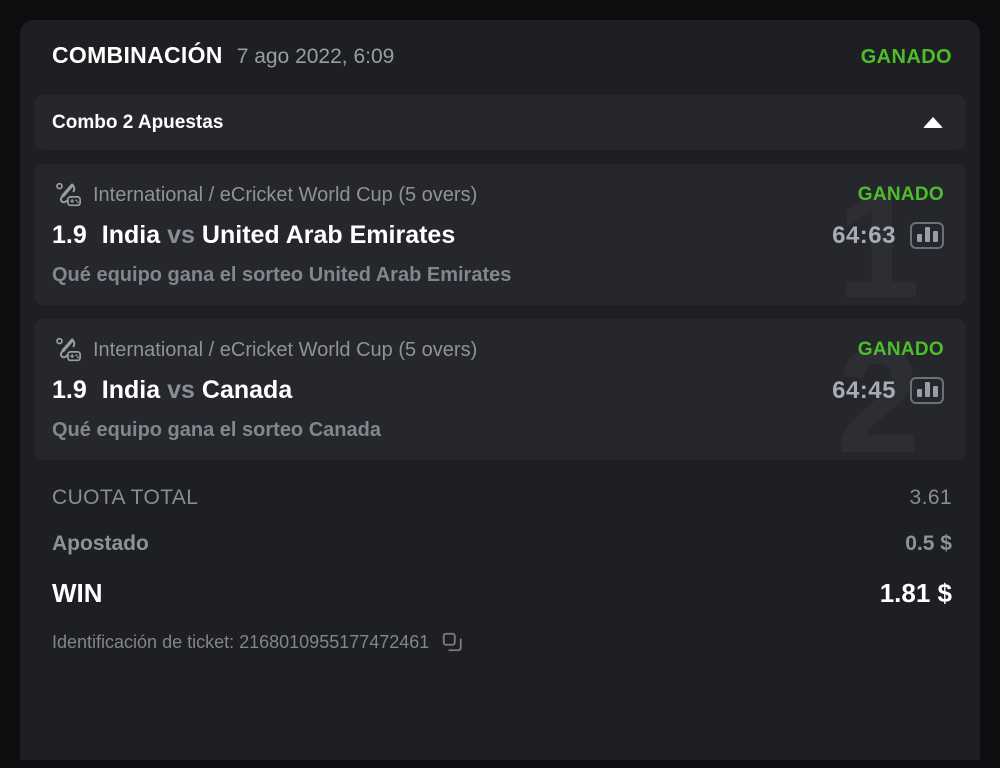  What do you see at coordinates (328, 235) in the screenshot?
I see `away-team: United Arab Emirates` at bounding box center [328, 235].